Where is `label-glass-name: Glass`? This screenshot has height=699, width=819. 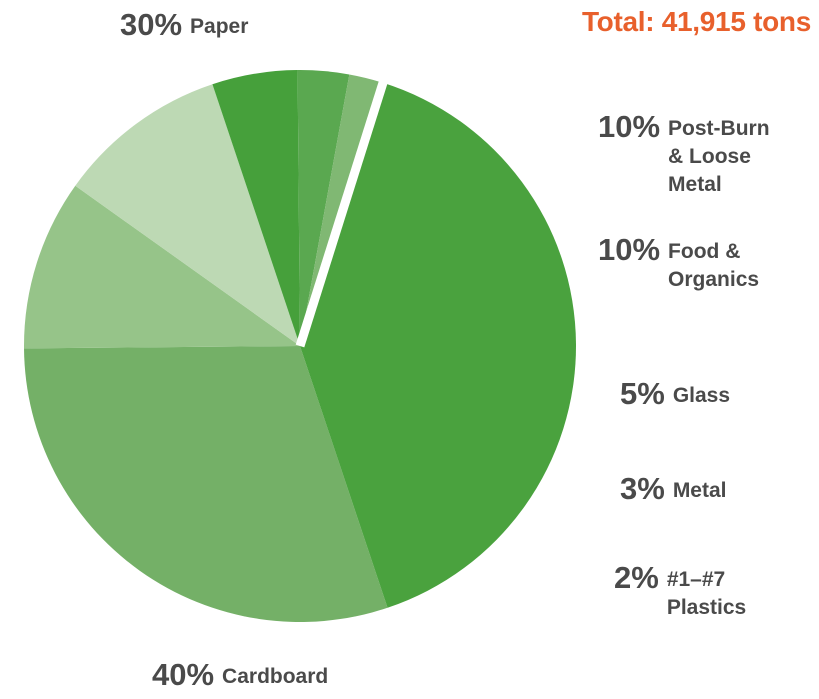 label-glass-name: Glass is located at coordinates (701, 395).